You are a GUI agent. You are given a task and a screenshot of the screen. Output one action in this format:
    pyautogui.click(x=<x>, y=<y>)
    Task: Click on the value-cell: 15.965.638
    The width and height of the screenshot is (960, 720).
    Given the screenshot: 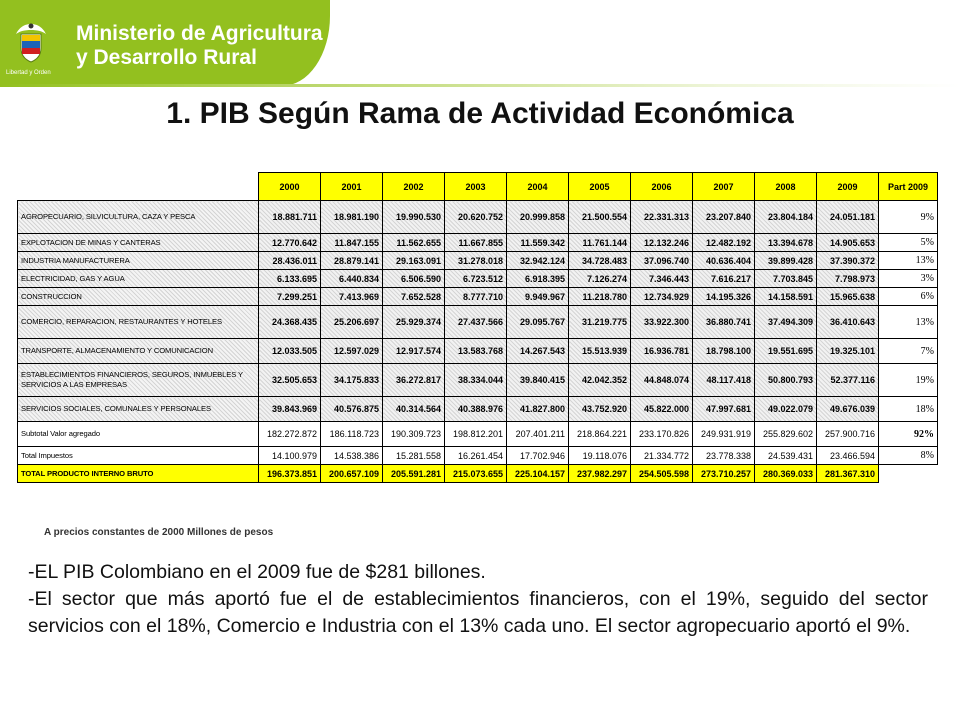 What is the action you would take?
    pyautogui.click(x=847, y=296)
    